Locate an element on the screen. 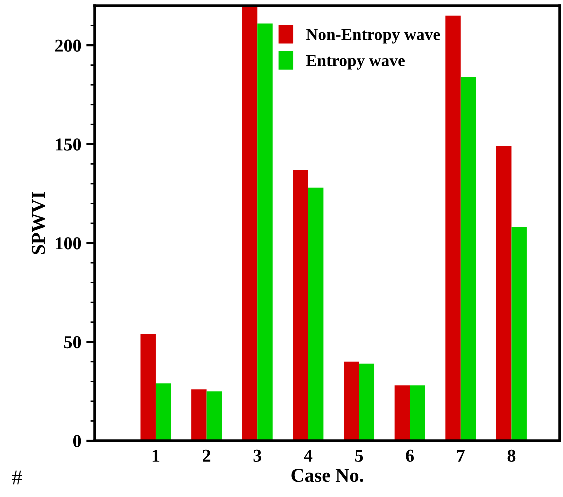 The image size is (563, 497). x-tick-label: 4 is located at coordinates (308, 456).